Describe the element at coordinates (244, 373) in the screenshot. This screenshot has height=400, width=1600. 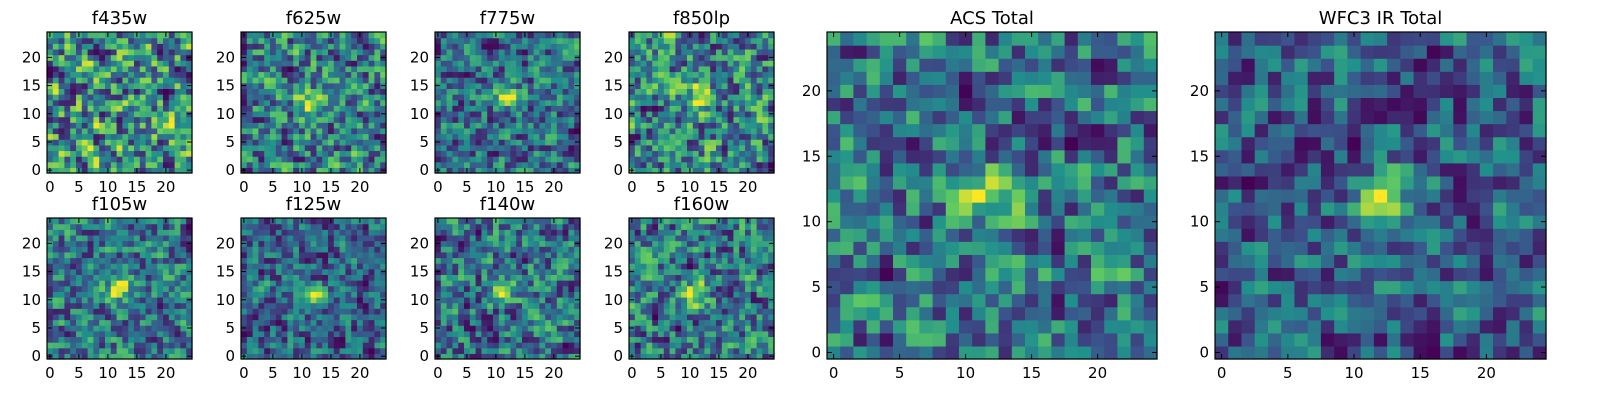
I see `x-tick-label: 0` at that location.